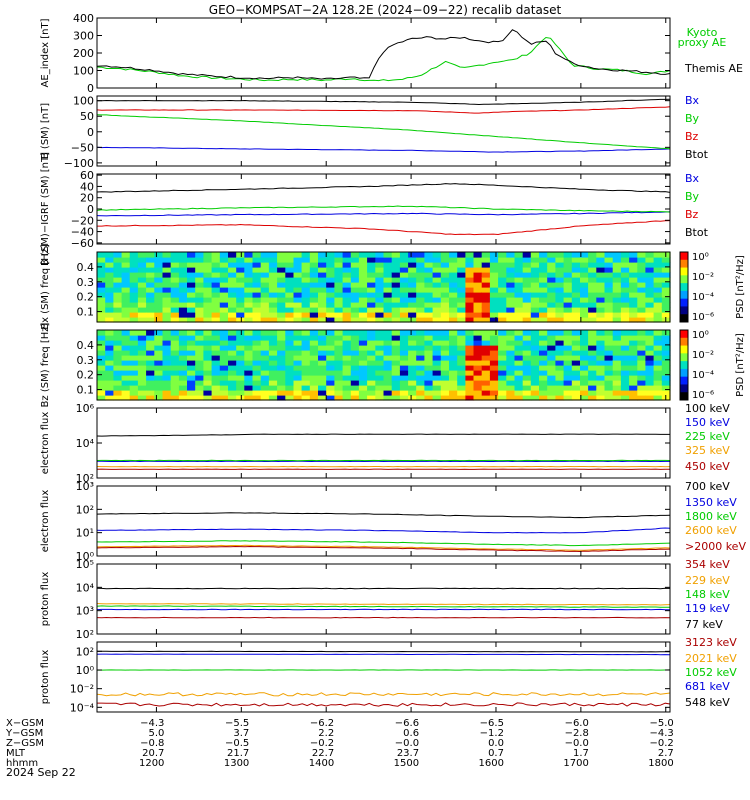  I want to click on legend-entry: Kyoto, so click(702, 32).